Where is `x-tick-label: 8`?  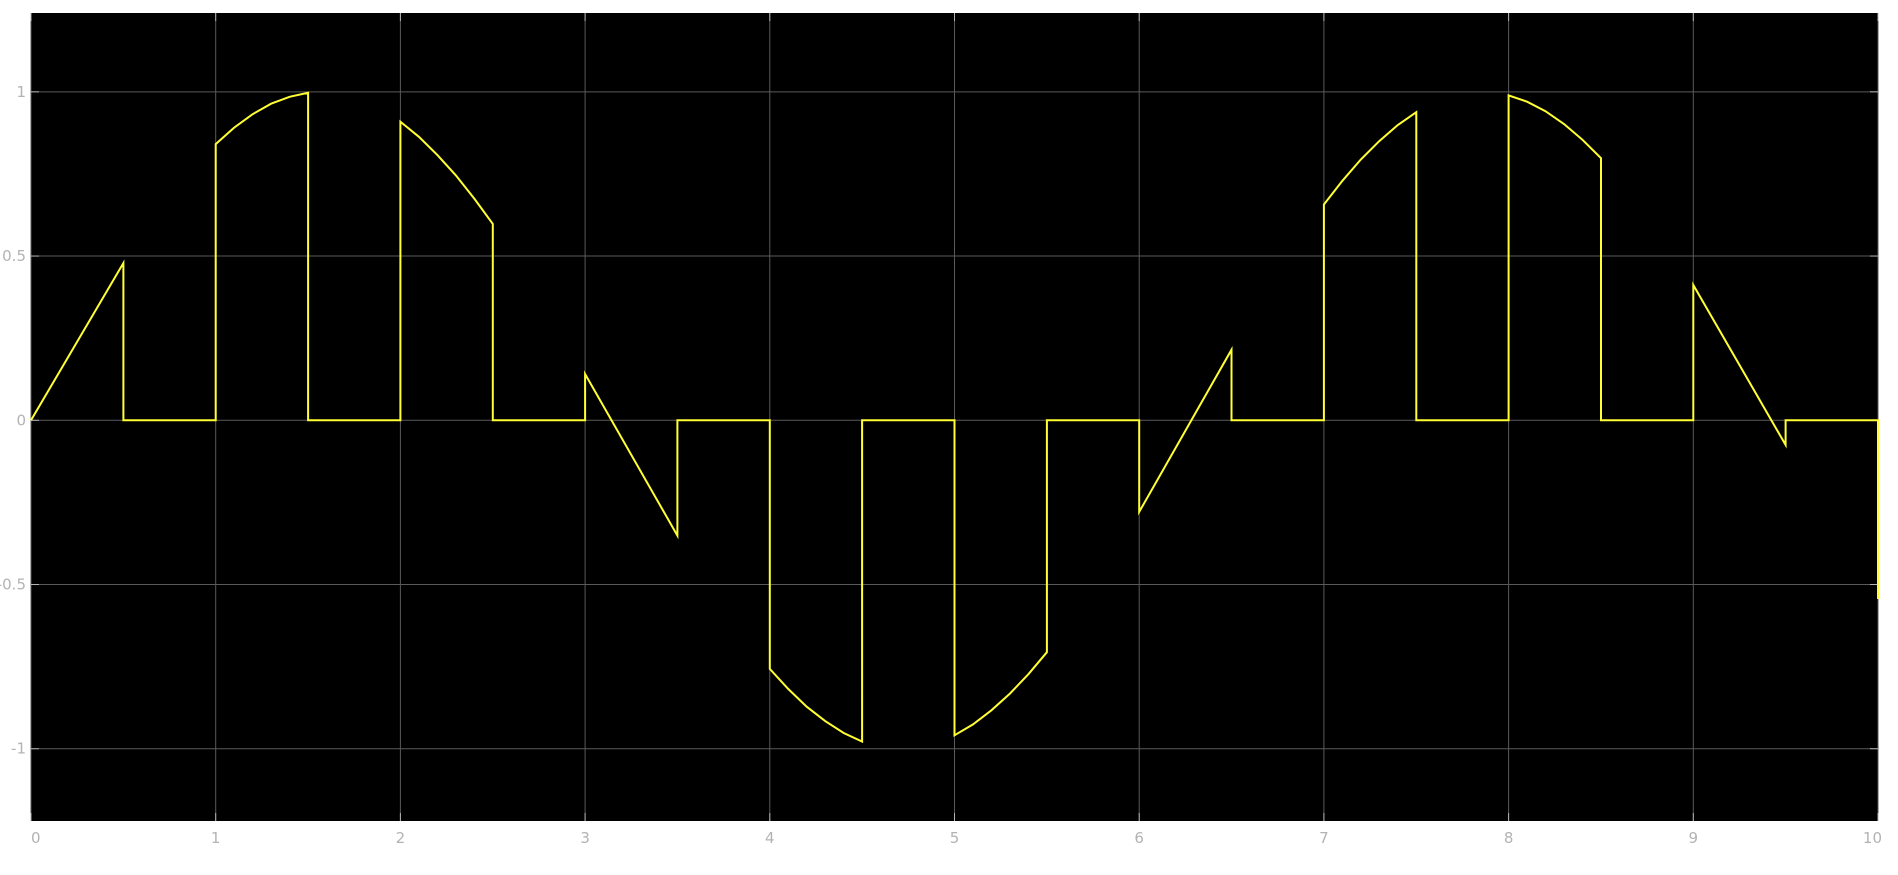 x-tick-label: 8 is located at coordinates (1509, 838).